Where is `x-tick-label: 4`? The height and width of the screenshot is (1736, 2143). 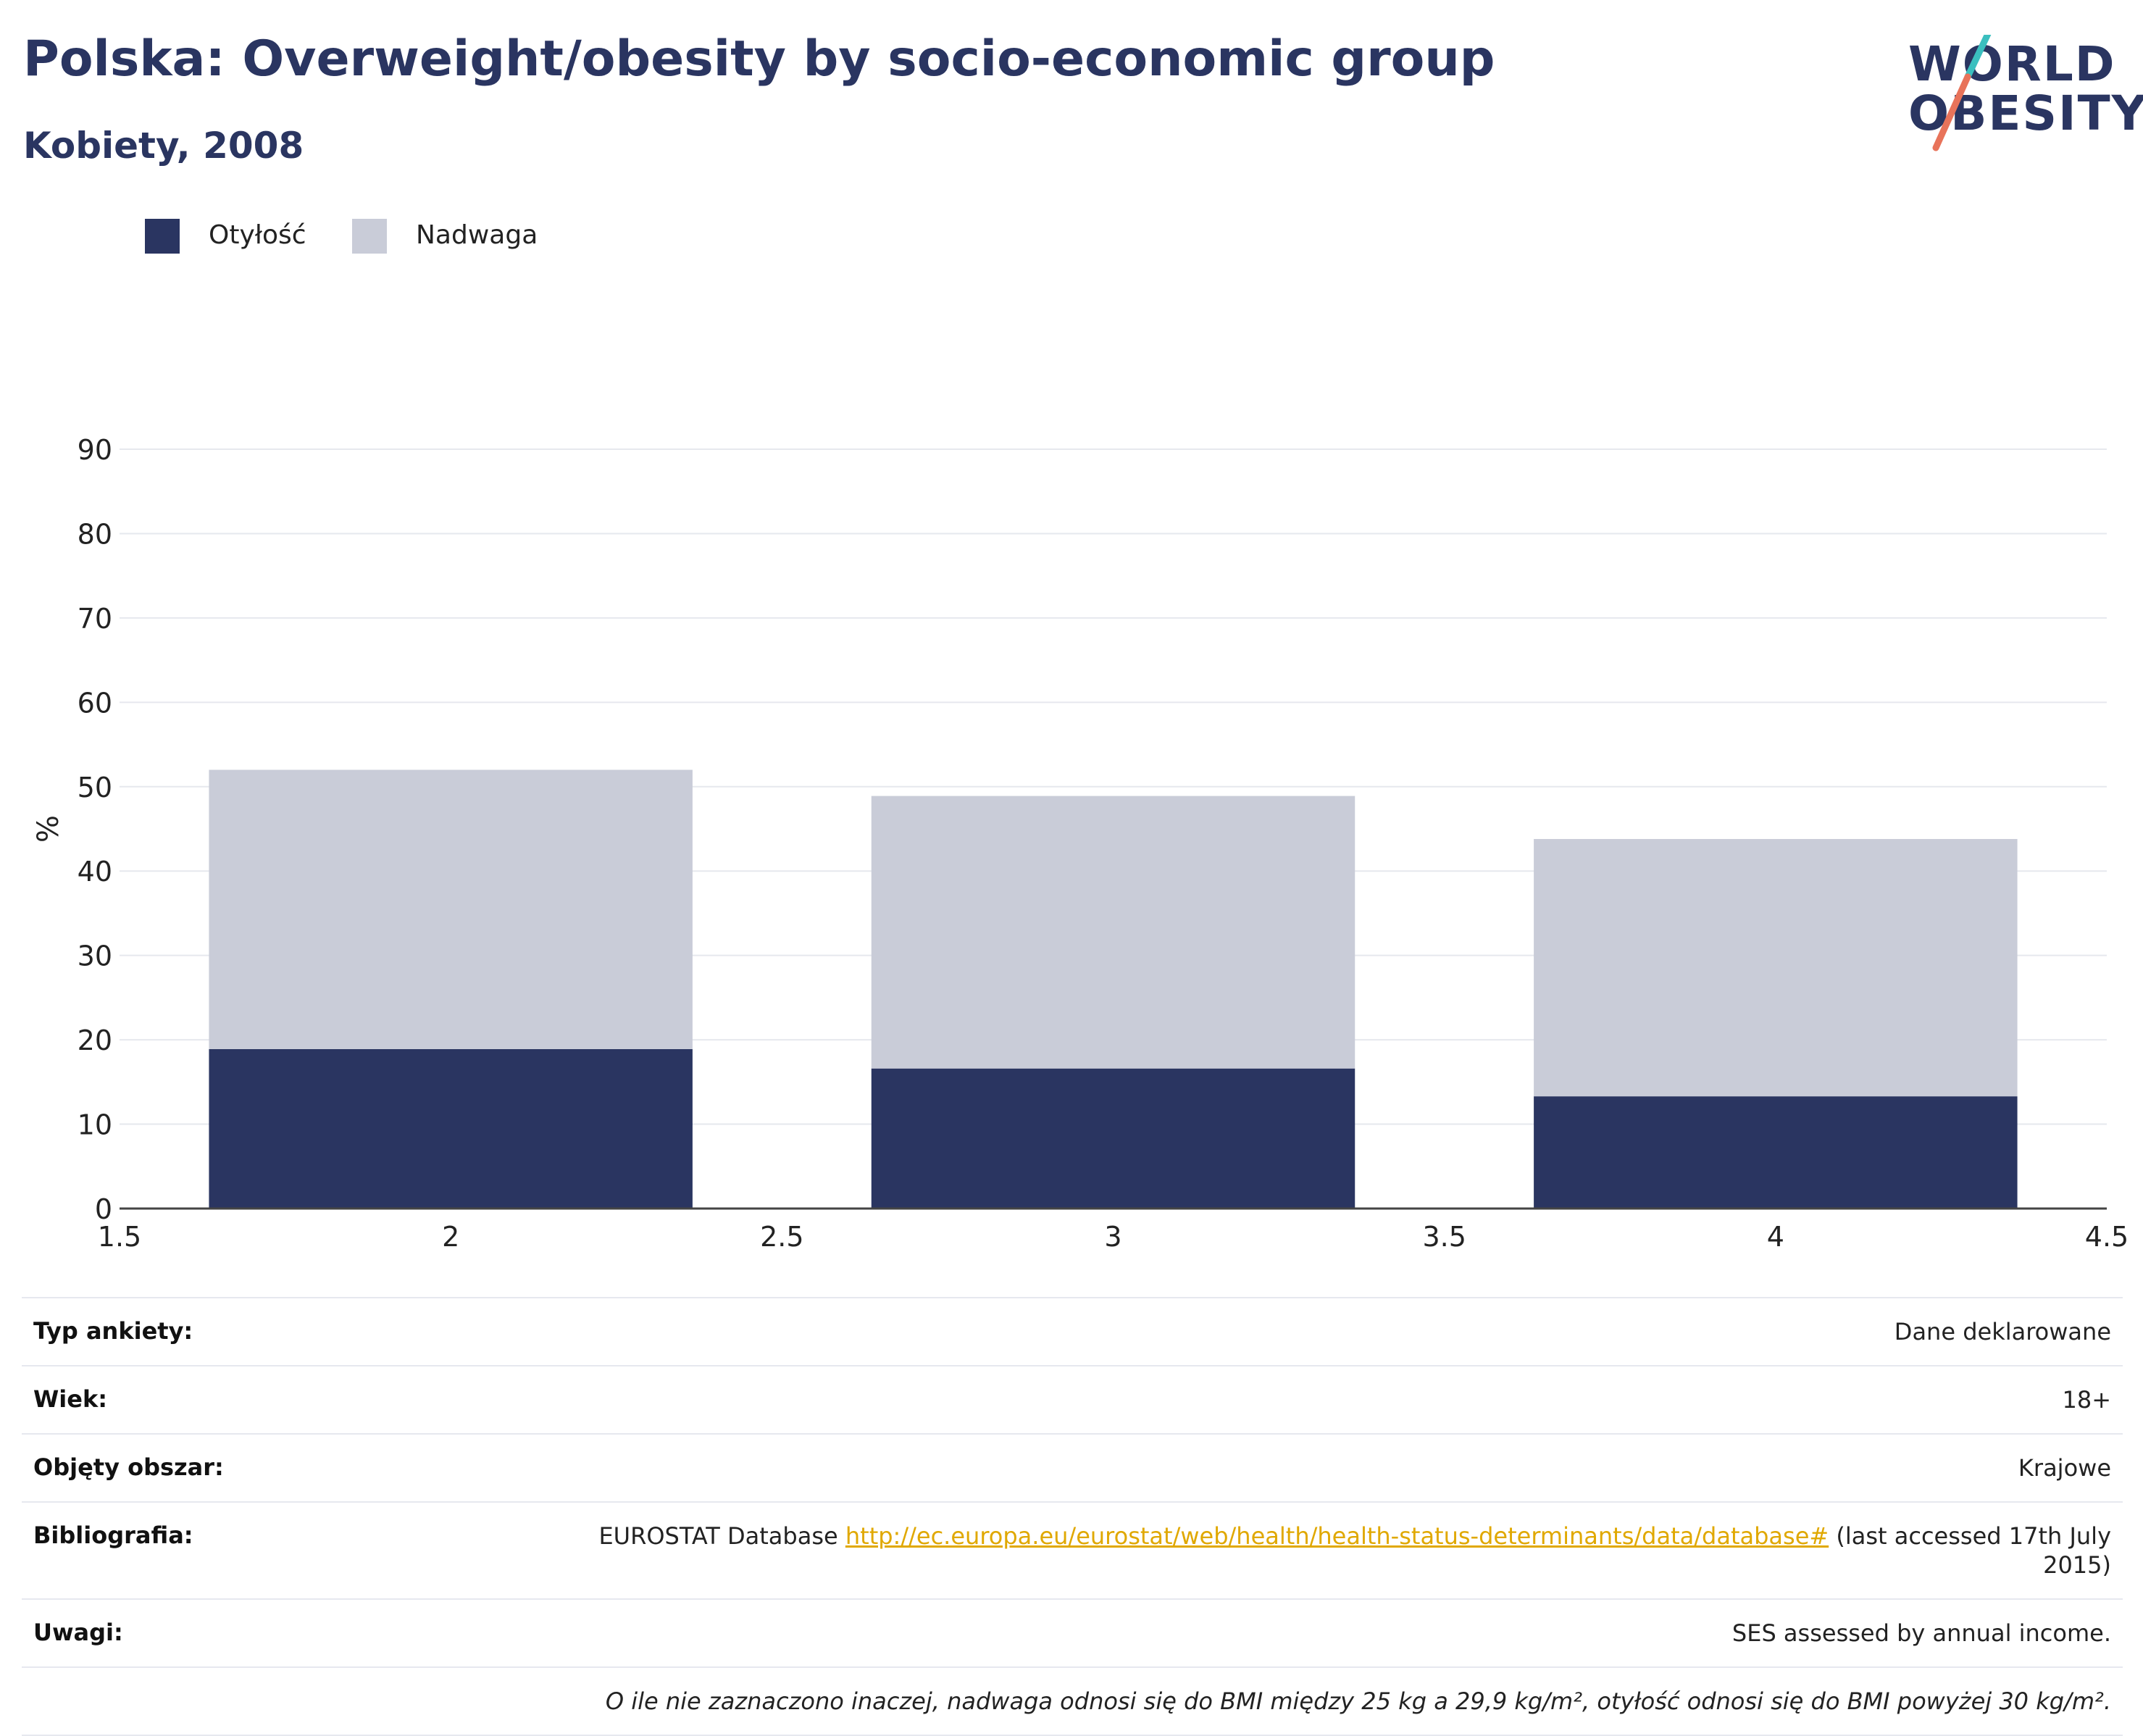 x-tick-label: 4 is located at coordinates (1776, 1237).